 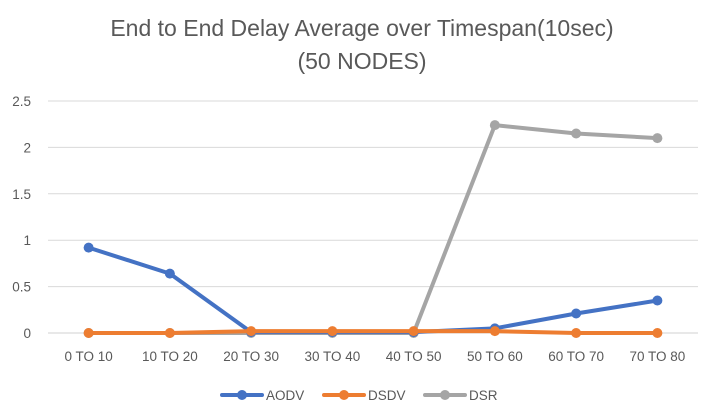 What do you see at coordinates (21, 194) in the screenshot?
I see `y-tick-label: 1.5` at bounding box center [21, 194].